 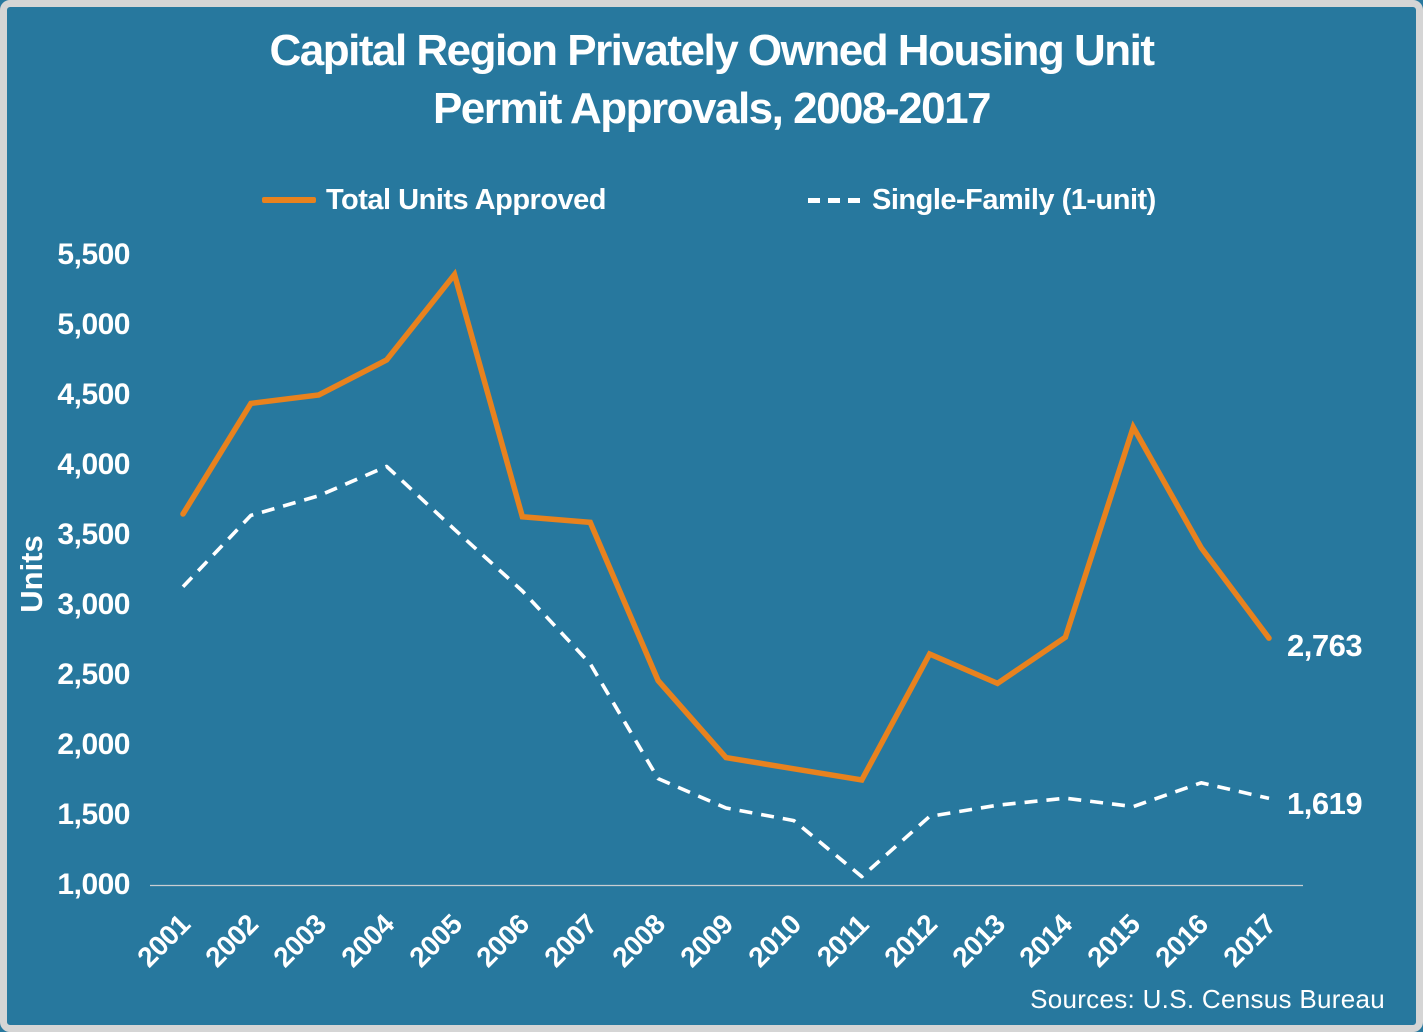 I want to click on single-family-end-label: 1,619, so click(x=1325, y=803).